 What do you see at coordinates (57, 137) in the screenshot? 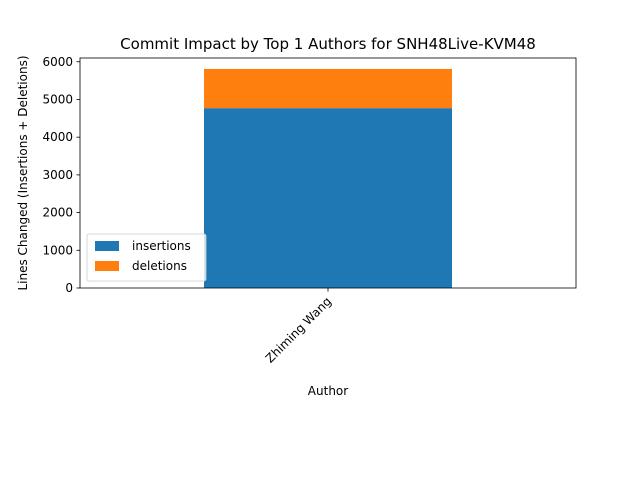
I see `y-tick-label: 4000` at bounding box center [57, 137].